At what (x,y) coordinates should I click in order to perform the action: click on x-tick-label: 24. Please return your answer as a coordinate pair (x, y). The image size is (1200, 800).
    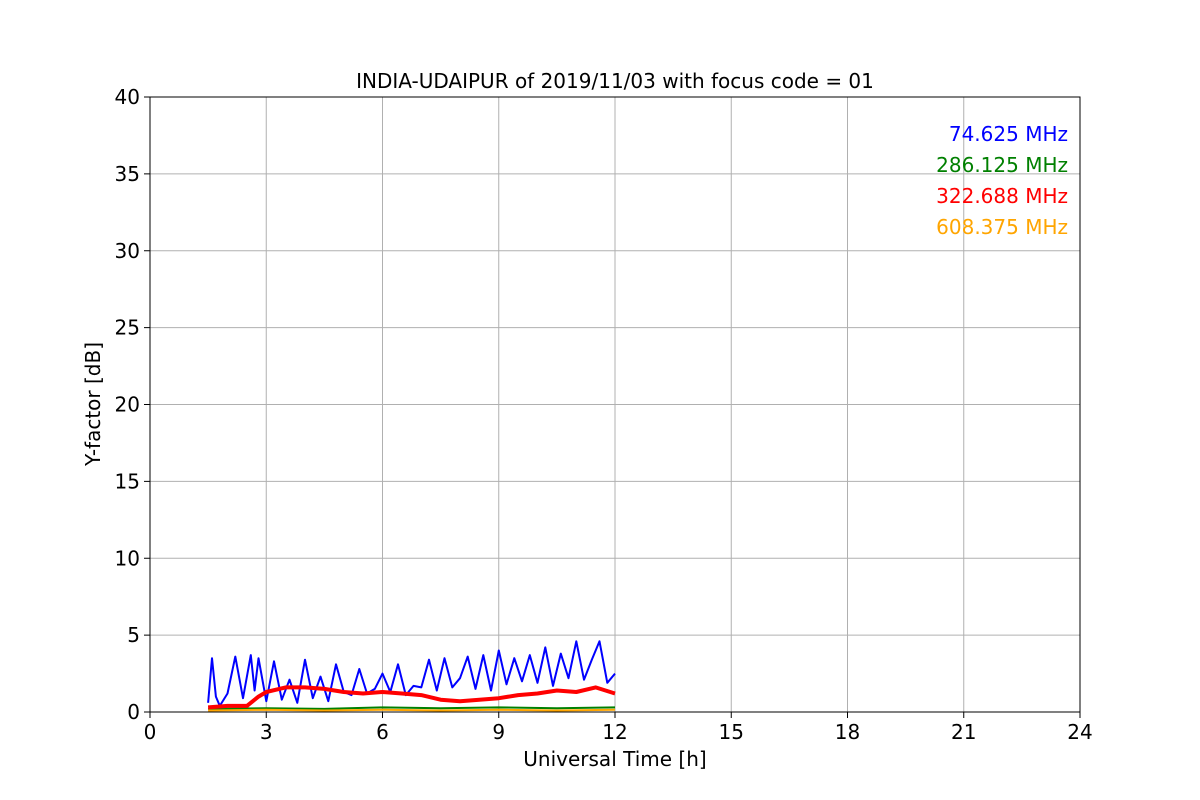
    Looking at the image, I should click on (1079, 732).